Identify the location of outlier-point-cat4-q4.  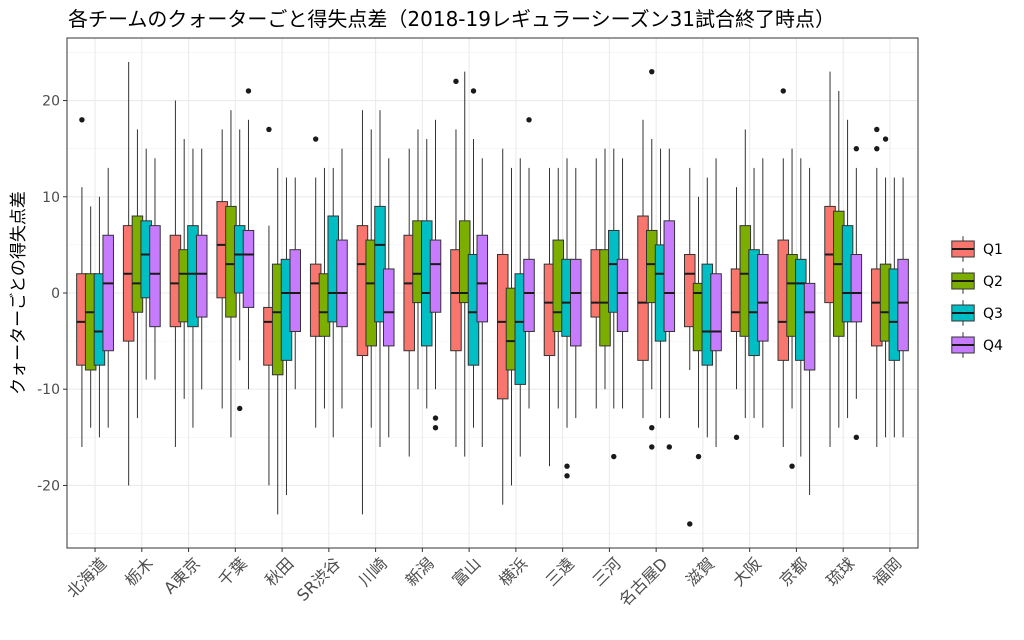
(248, 91).